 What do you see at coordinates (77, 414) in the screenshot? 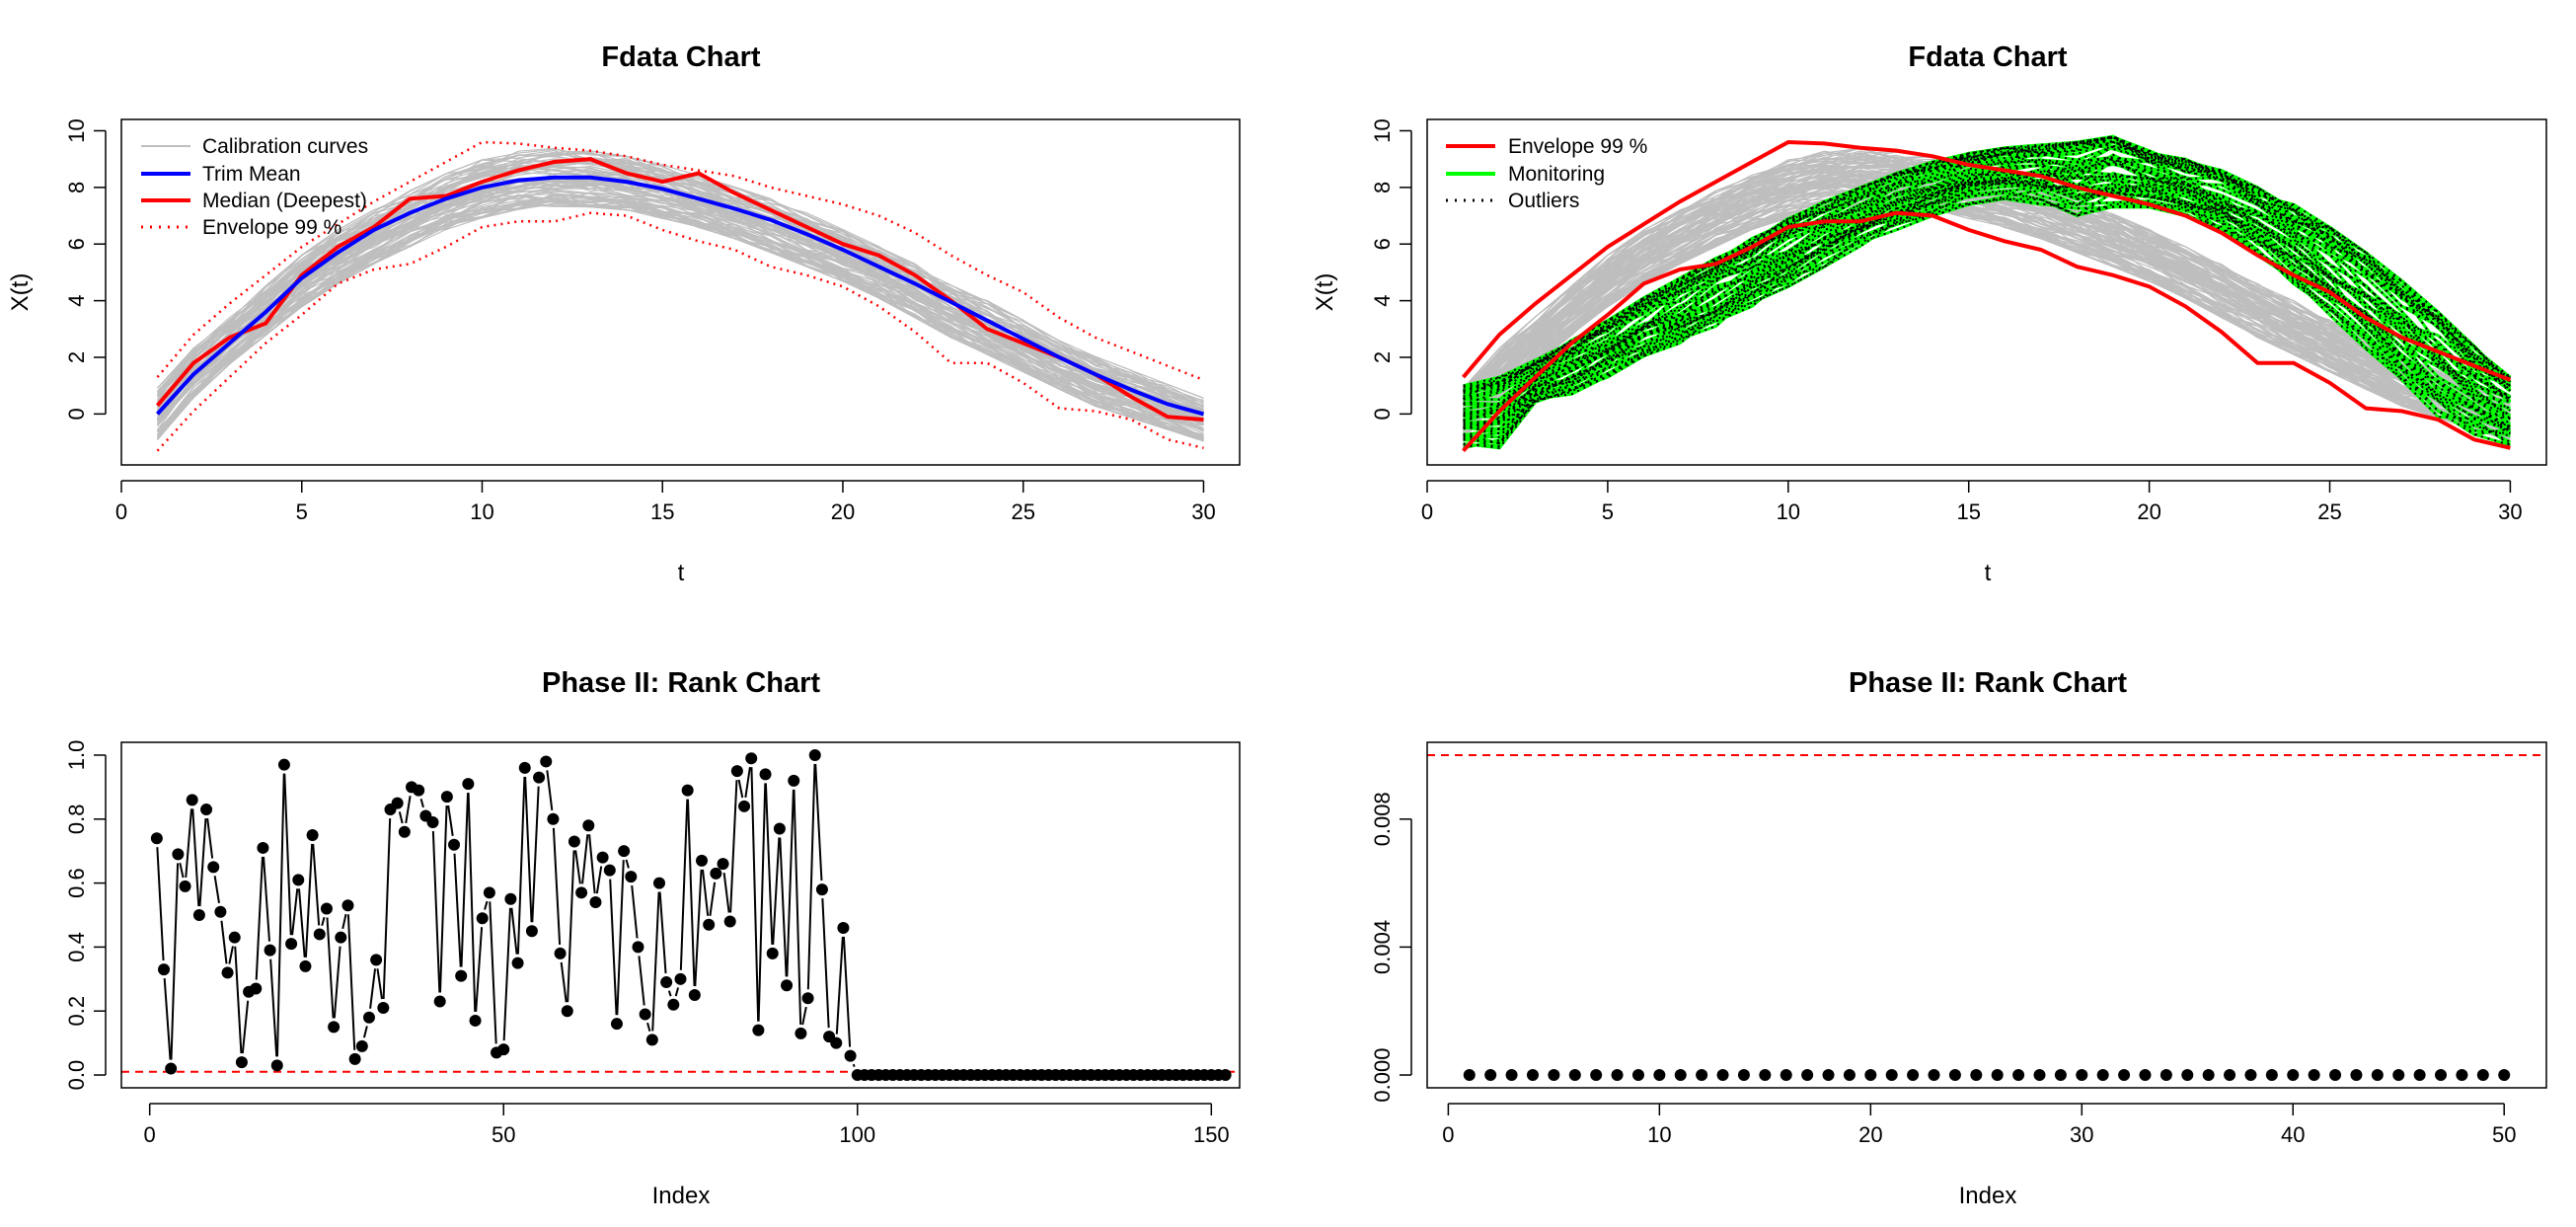
I see `y-tick-label: 0` at bounding box center [77, 414].